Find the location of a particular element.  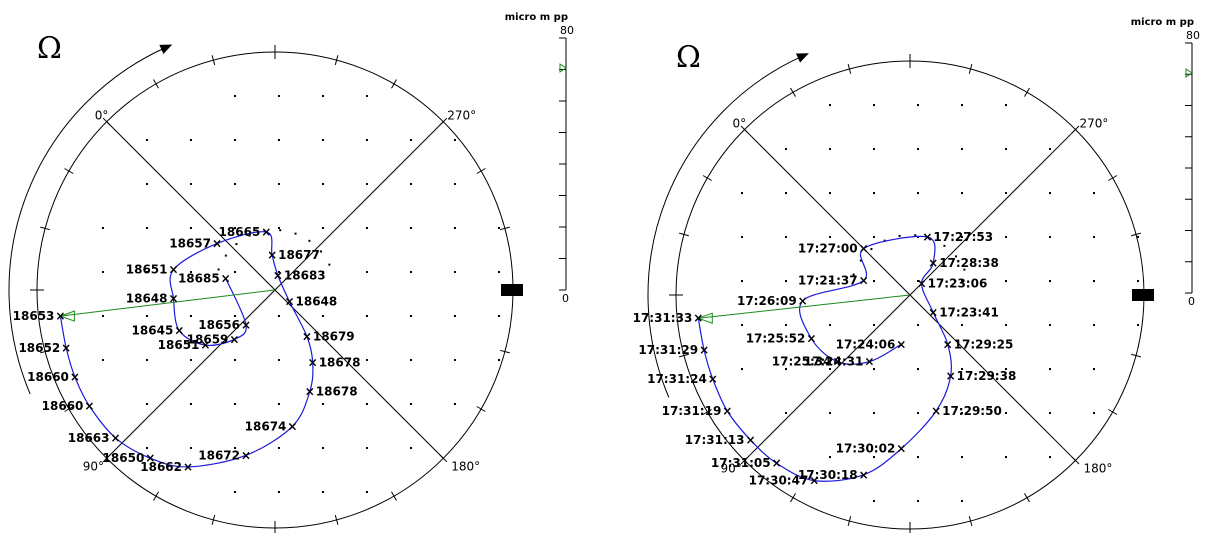

point-label: 18657 is located at coordinates (190, 244).